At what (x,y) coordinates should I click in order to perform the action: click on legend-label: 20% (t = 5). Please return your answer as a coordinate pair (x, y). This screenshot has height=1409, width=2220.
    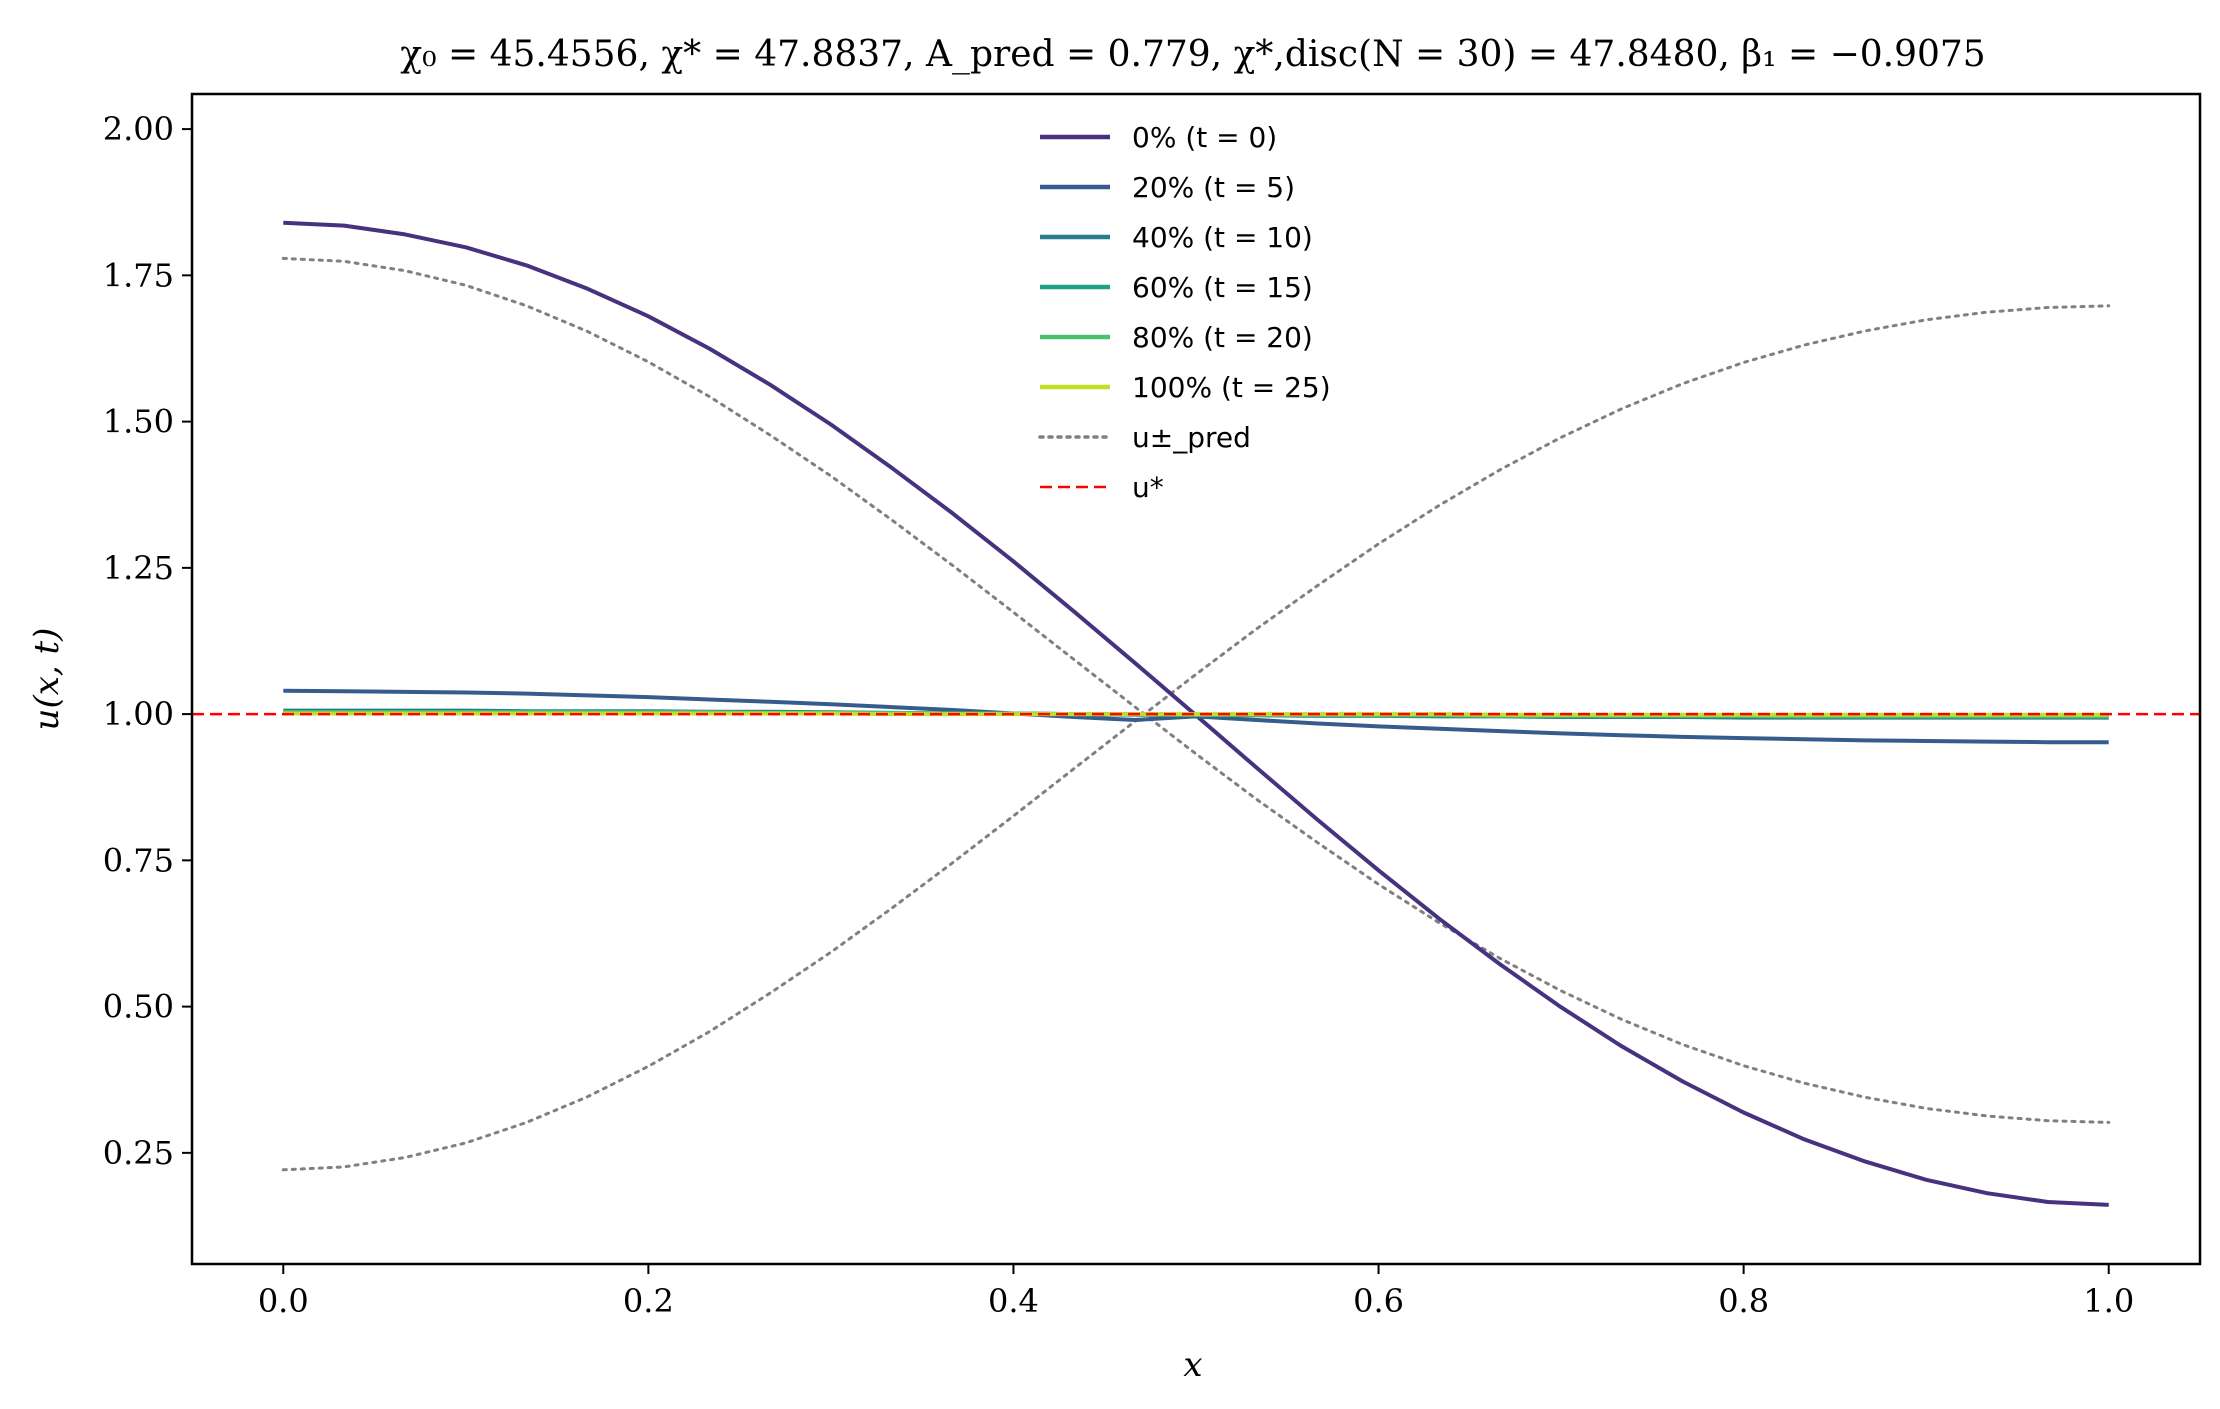
    Looking at the image, I should click on (1213, 187).